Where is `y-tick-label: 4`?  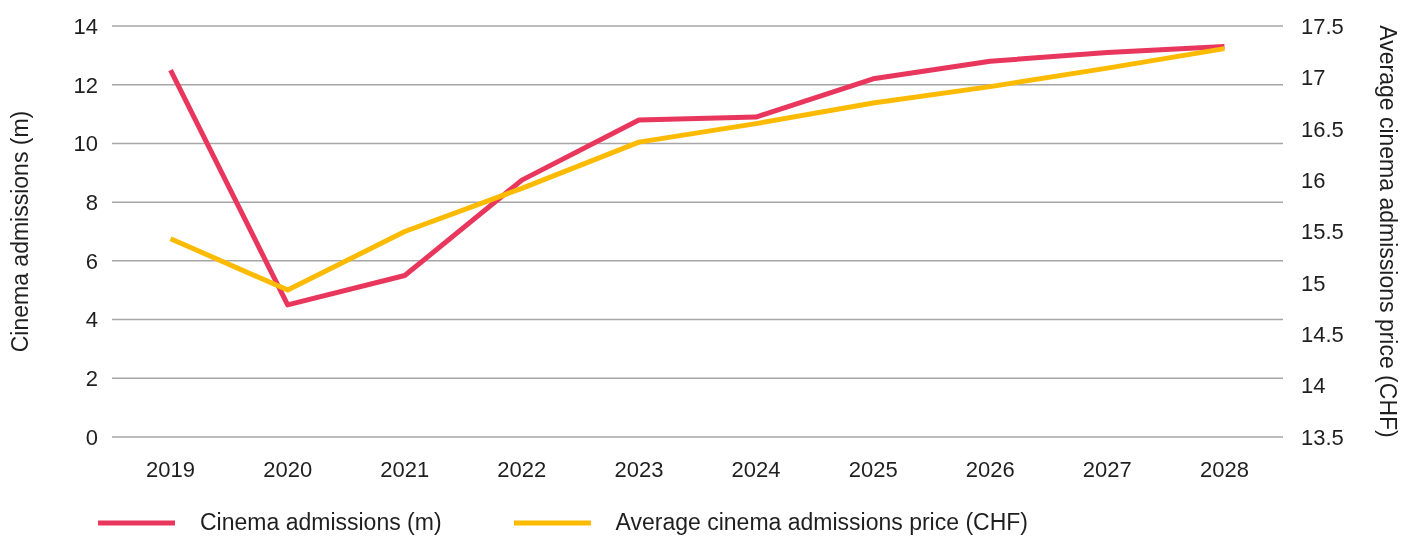
y-tick-label: 4 is located at coordinates (91, 320).